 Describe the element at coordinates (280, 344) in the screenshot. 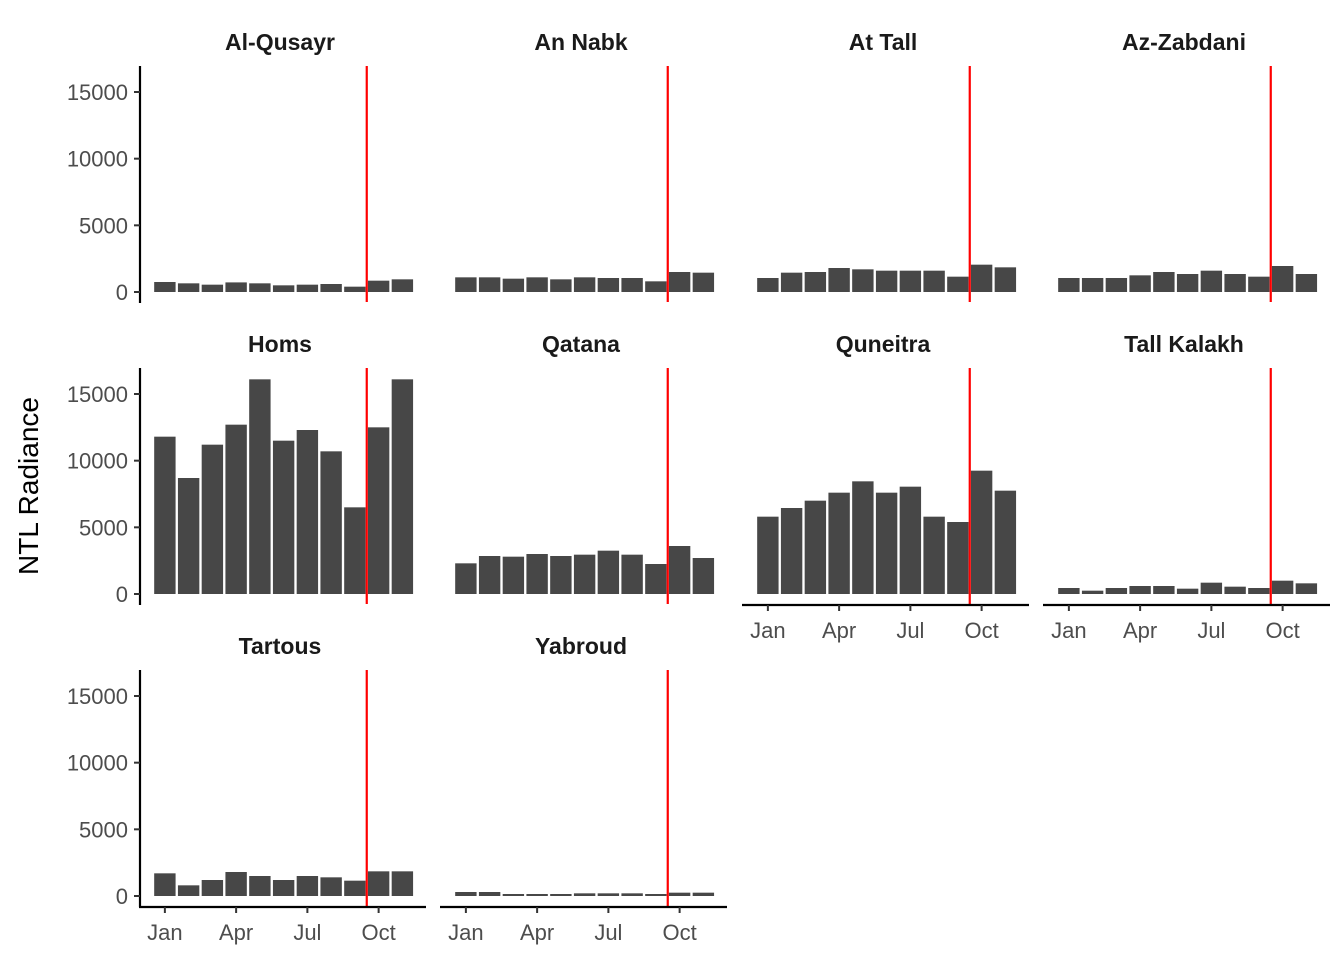

I see `panel-title: Homs` at that location.